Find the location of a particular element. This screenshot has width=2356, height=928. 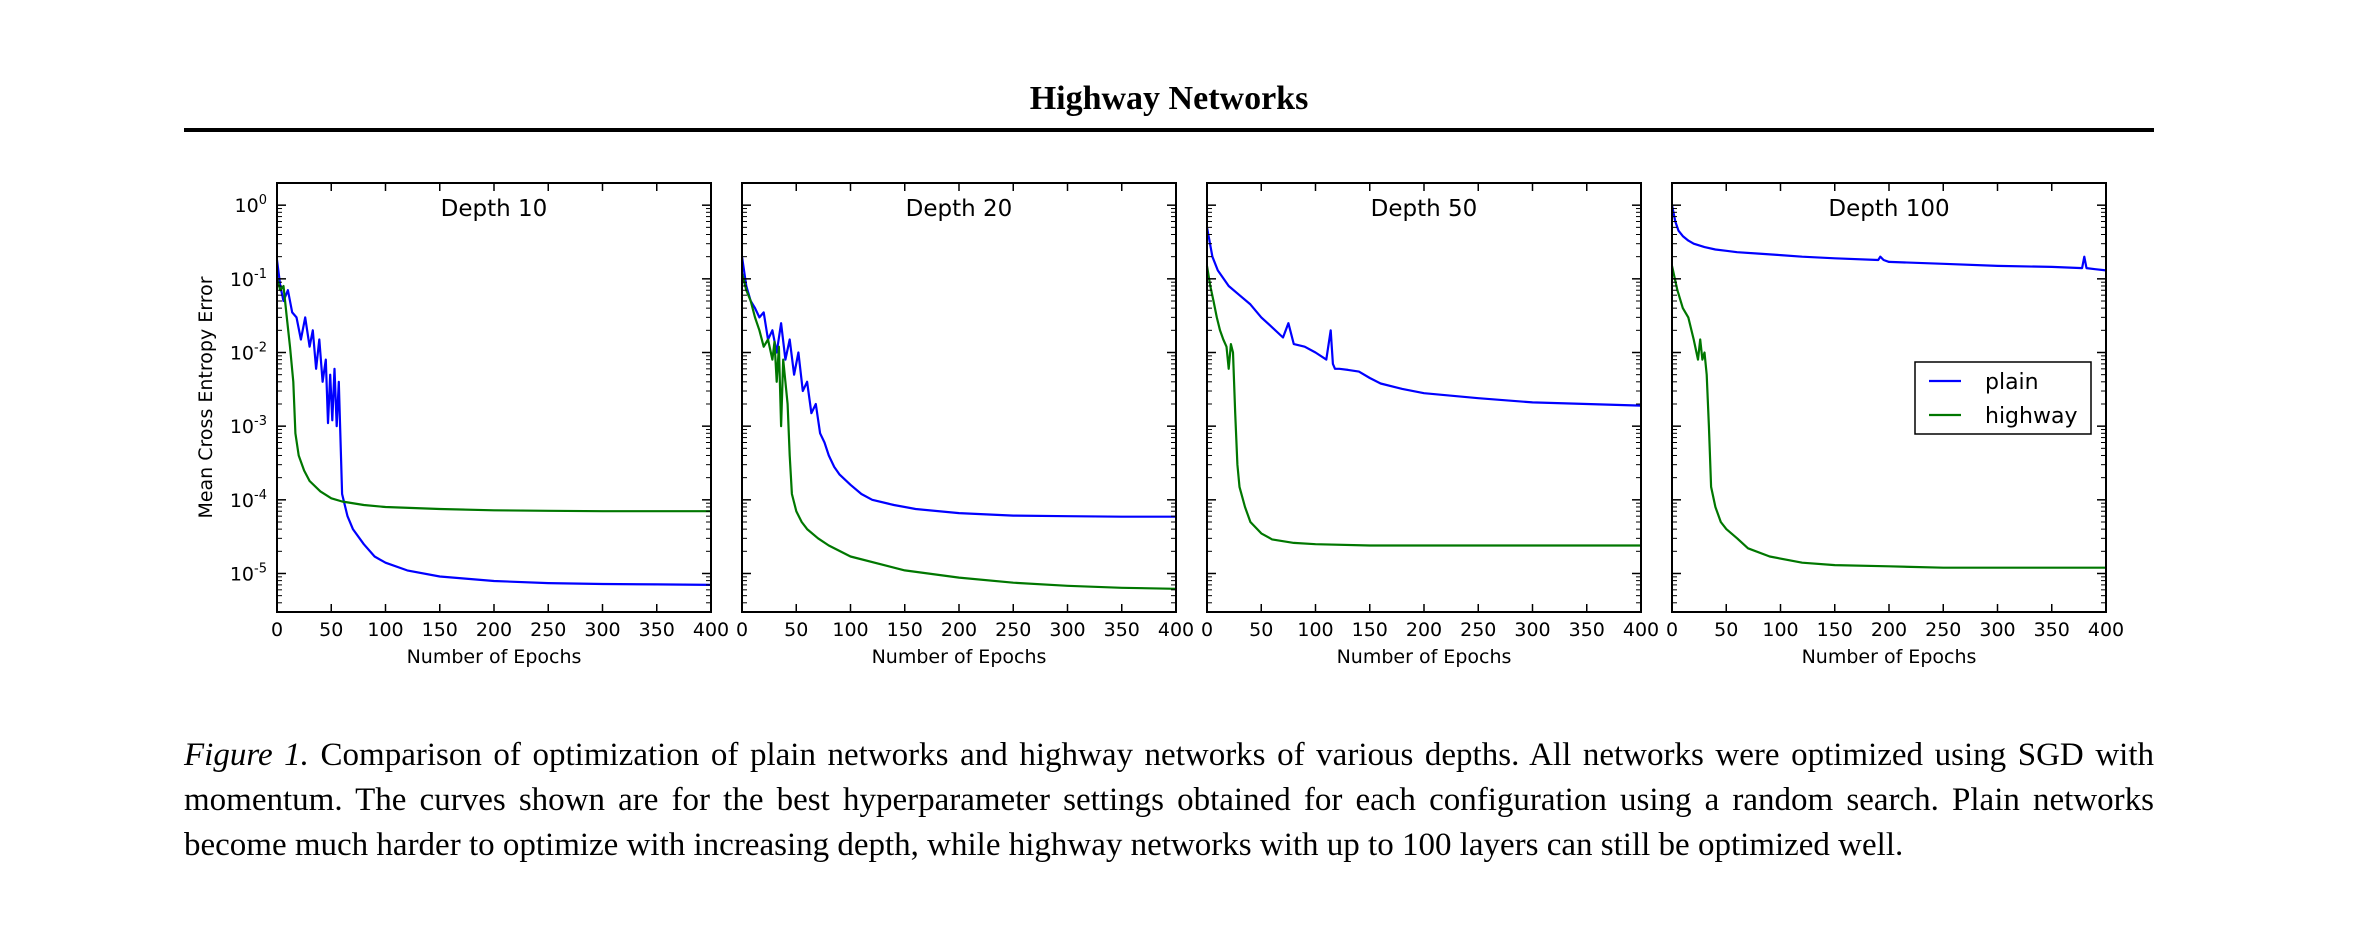

chart-title: Depth 50 is located at coordinates (1424, 209).